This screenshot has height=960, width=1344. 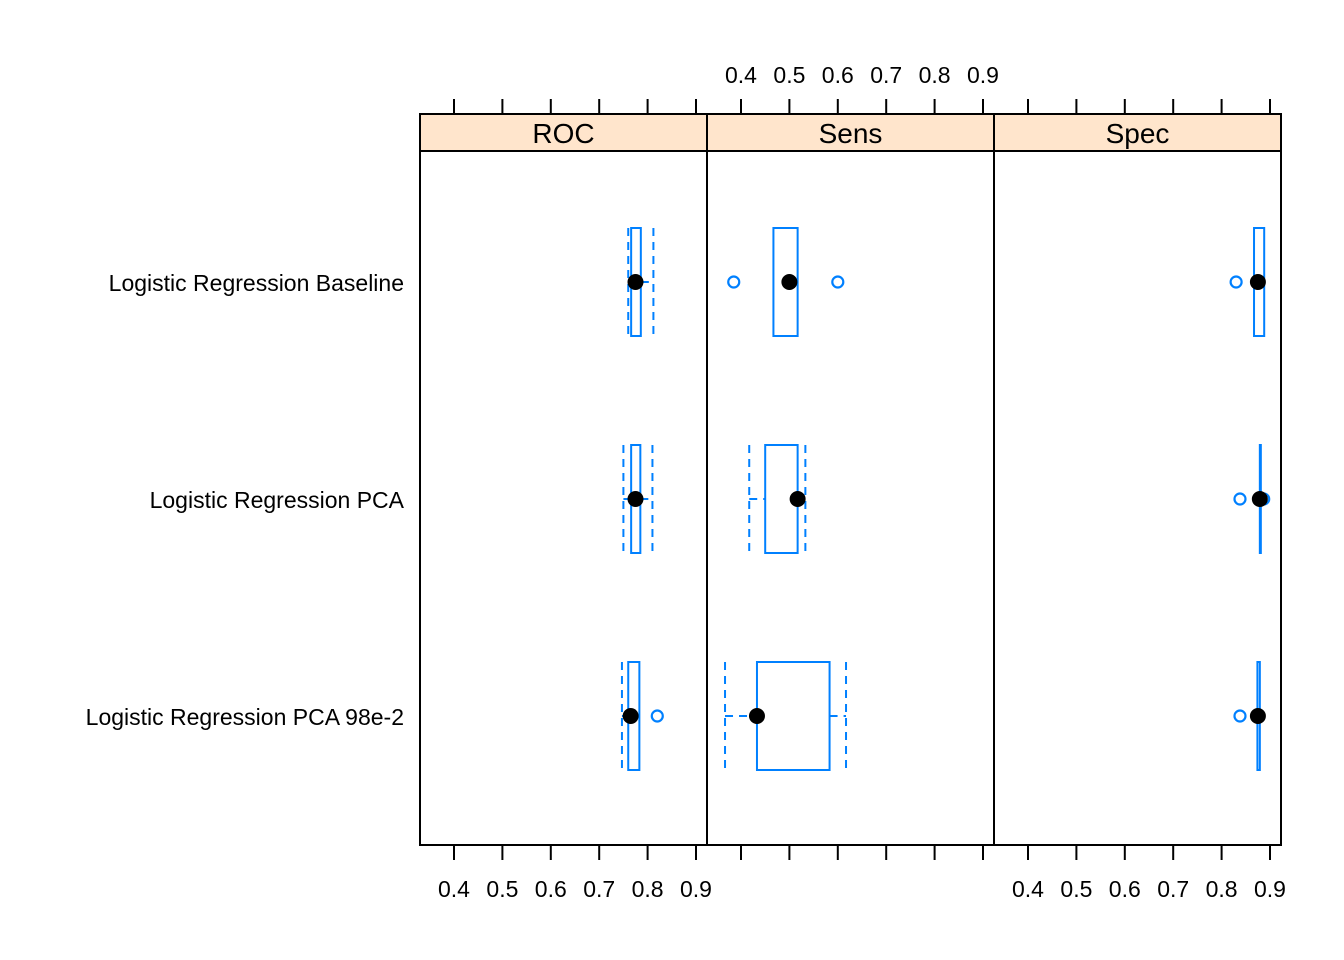 I want to click on row-label-2: Logistic Regression PCA 98e-2, so click(x=245, y=717).